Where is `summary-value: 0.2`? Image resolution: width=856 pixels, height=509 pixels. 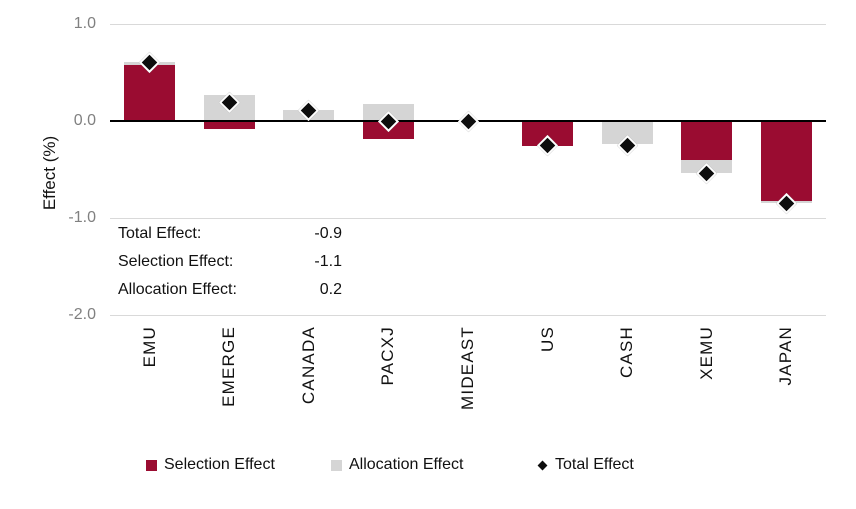
summary-value: 0.2 is located at coordinates (330, 289).